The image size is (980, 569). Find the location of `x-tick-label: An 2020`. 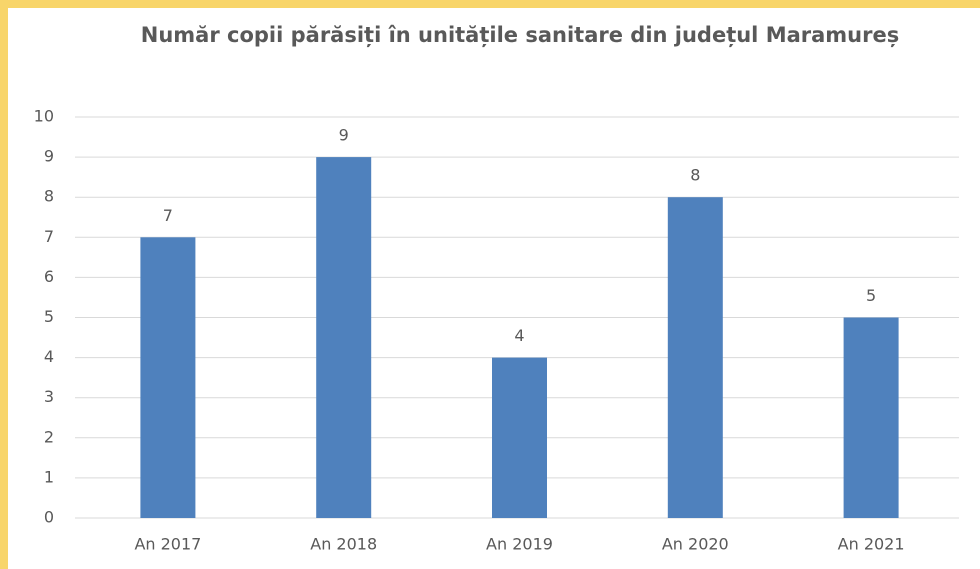

x-tick-label: An 2020 is located at coordinates (695, 544).